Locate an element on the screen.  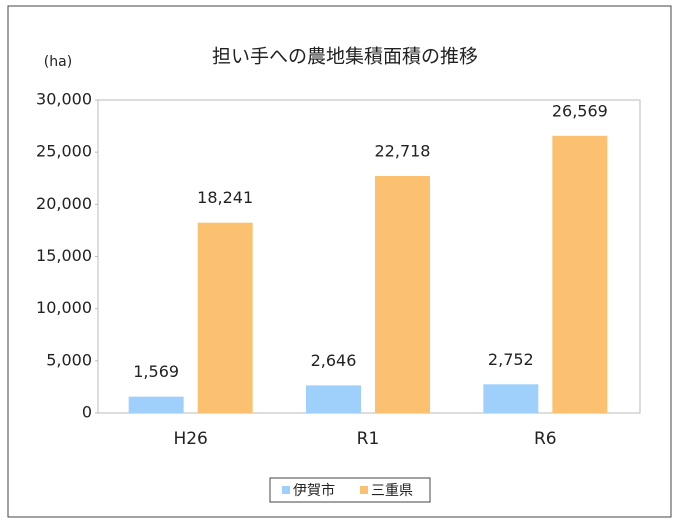
legend-box is located at coordinates (350, 490).